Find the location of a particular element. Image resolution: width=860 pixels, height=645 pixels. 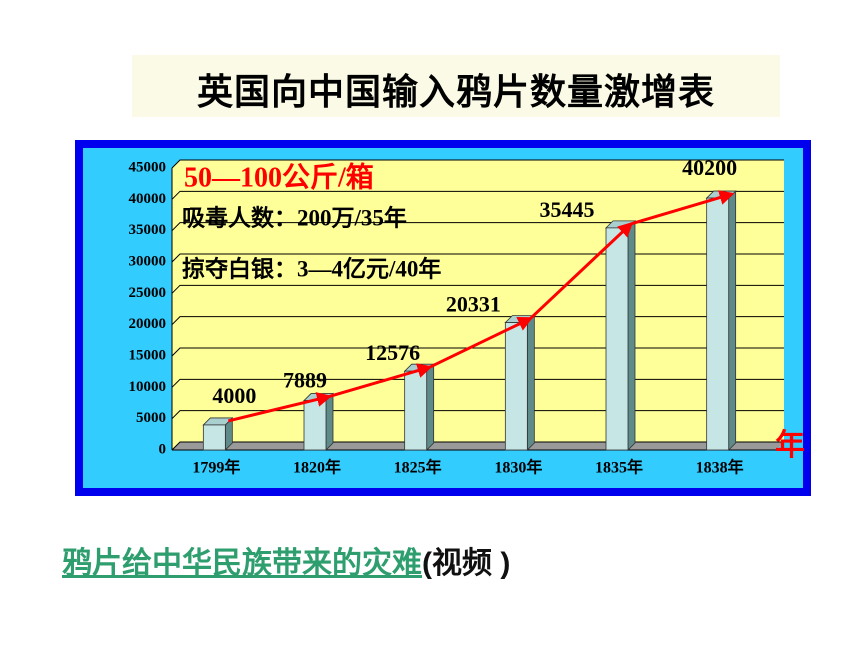

floor is located at coordinates (478, 446).